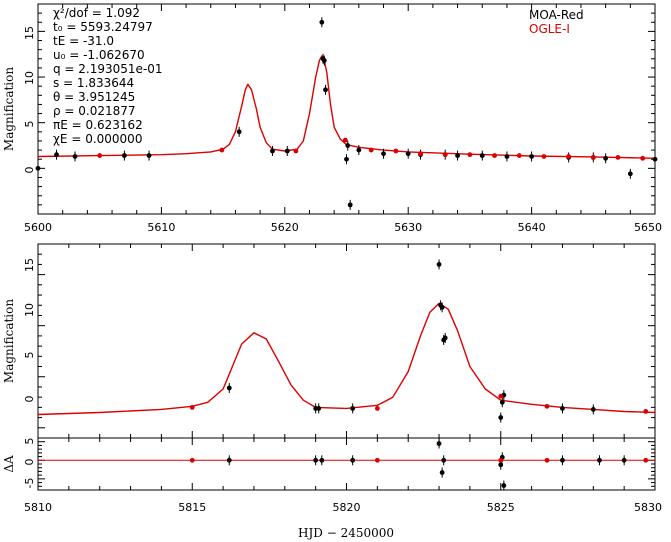 This screenshot has width=671, height=542. What do you see at coordinates (98, 125) in the screenshot?
I see `param-piE: πE = 0.623162` at bounding box center [98, 125].